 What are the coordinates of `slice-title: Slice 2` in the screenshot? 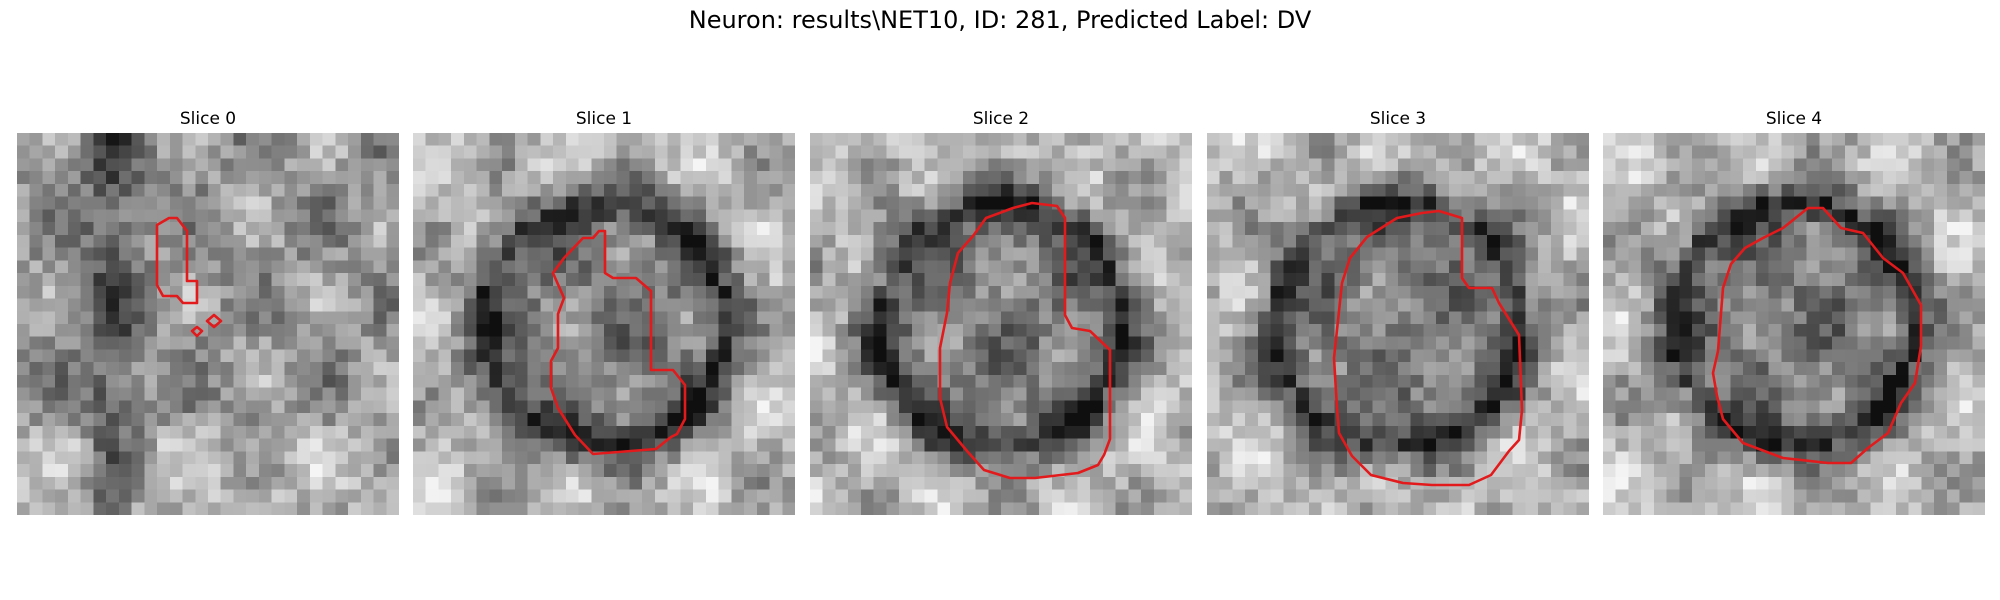 It's located at (1001, 119).